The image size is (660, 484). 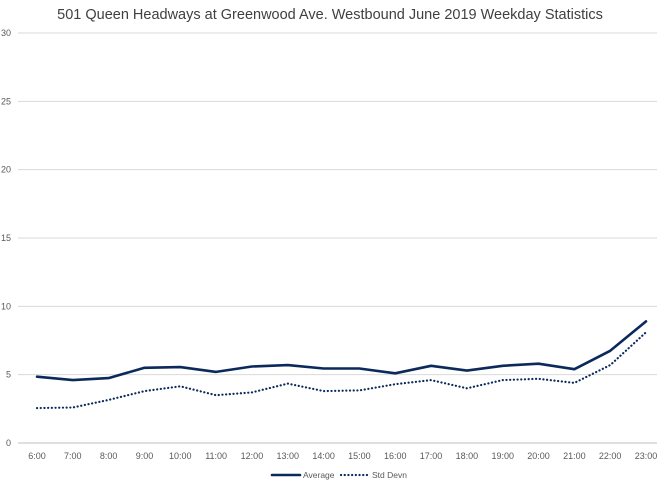 I want to click on x-tick-label: 9:00, so click(x=145, y=456).